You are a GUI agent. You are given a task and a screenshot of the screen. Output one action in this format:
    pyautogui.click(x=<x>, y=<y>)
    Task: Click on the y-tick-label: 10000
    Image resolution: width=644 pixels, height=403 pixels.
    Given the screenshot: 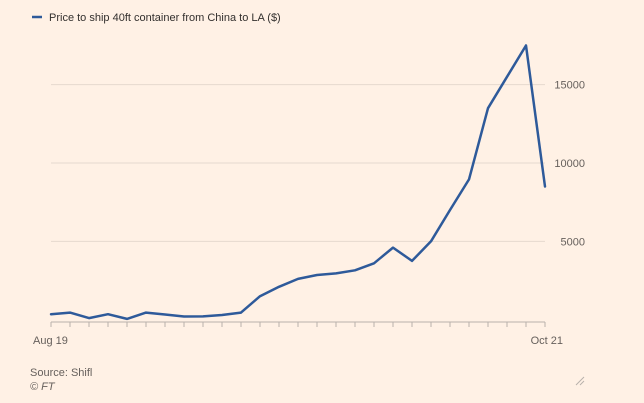 What is the action you would take?
    pyautogui.click(x=569, y=164)
    